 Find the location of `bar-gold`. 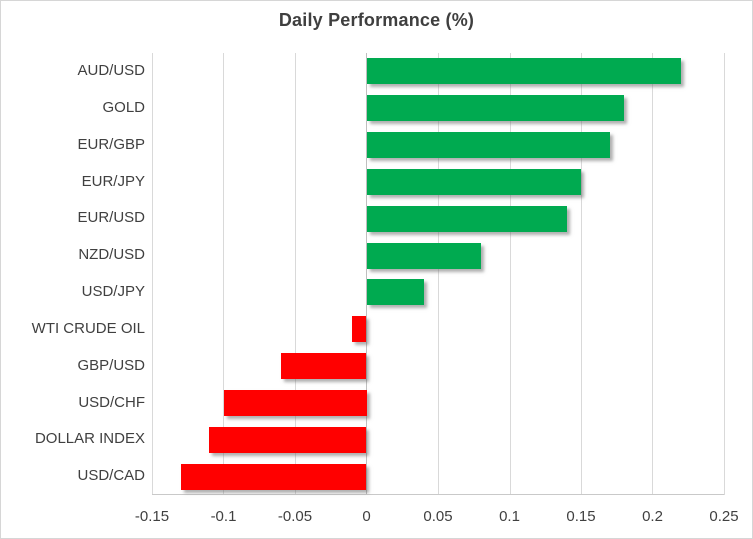

bar-gold is located at coordinates (495, 108).